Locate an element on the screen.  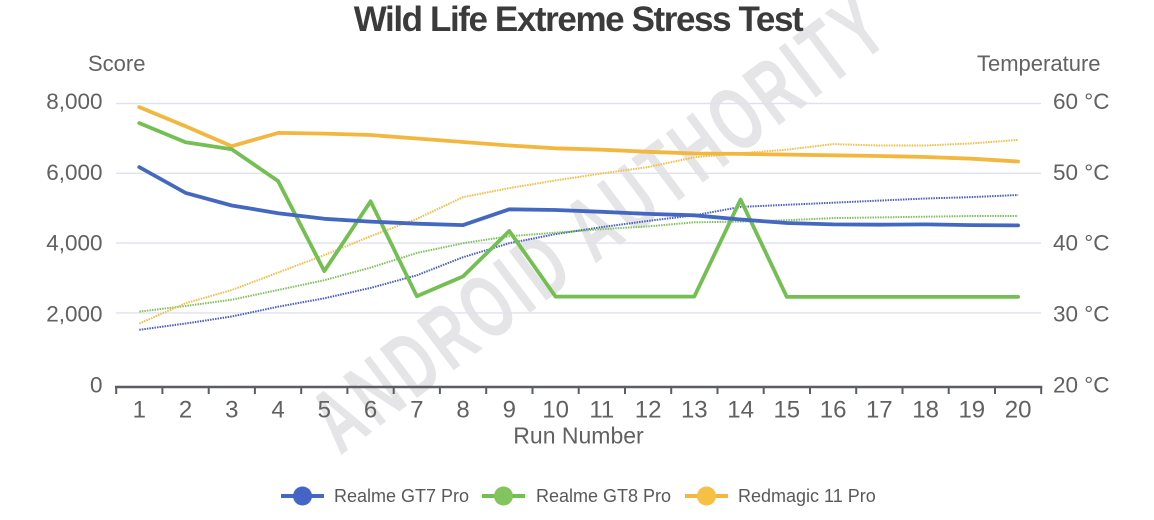
svg-text: 60 °C is located at coordinates (1081, 101).